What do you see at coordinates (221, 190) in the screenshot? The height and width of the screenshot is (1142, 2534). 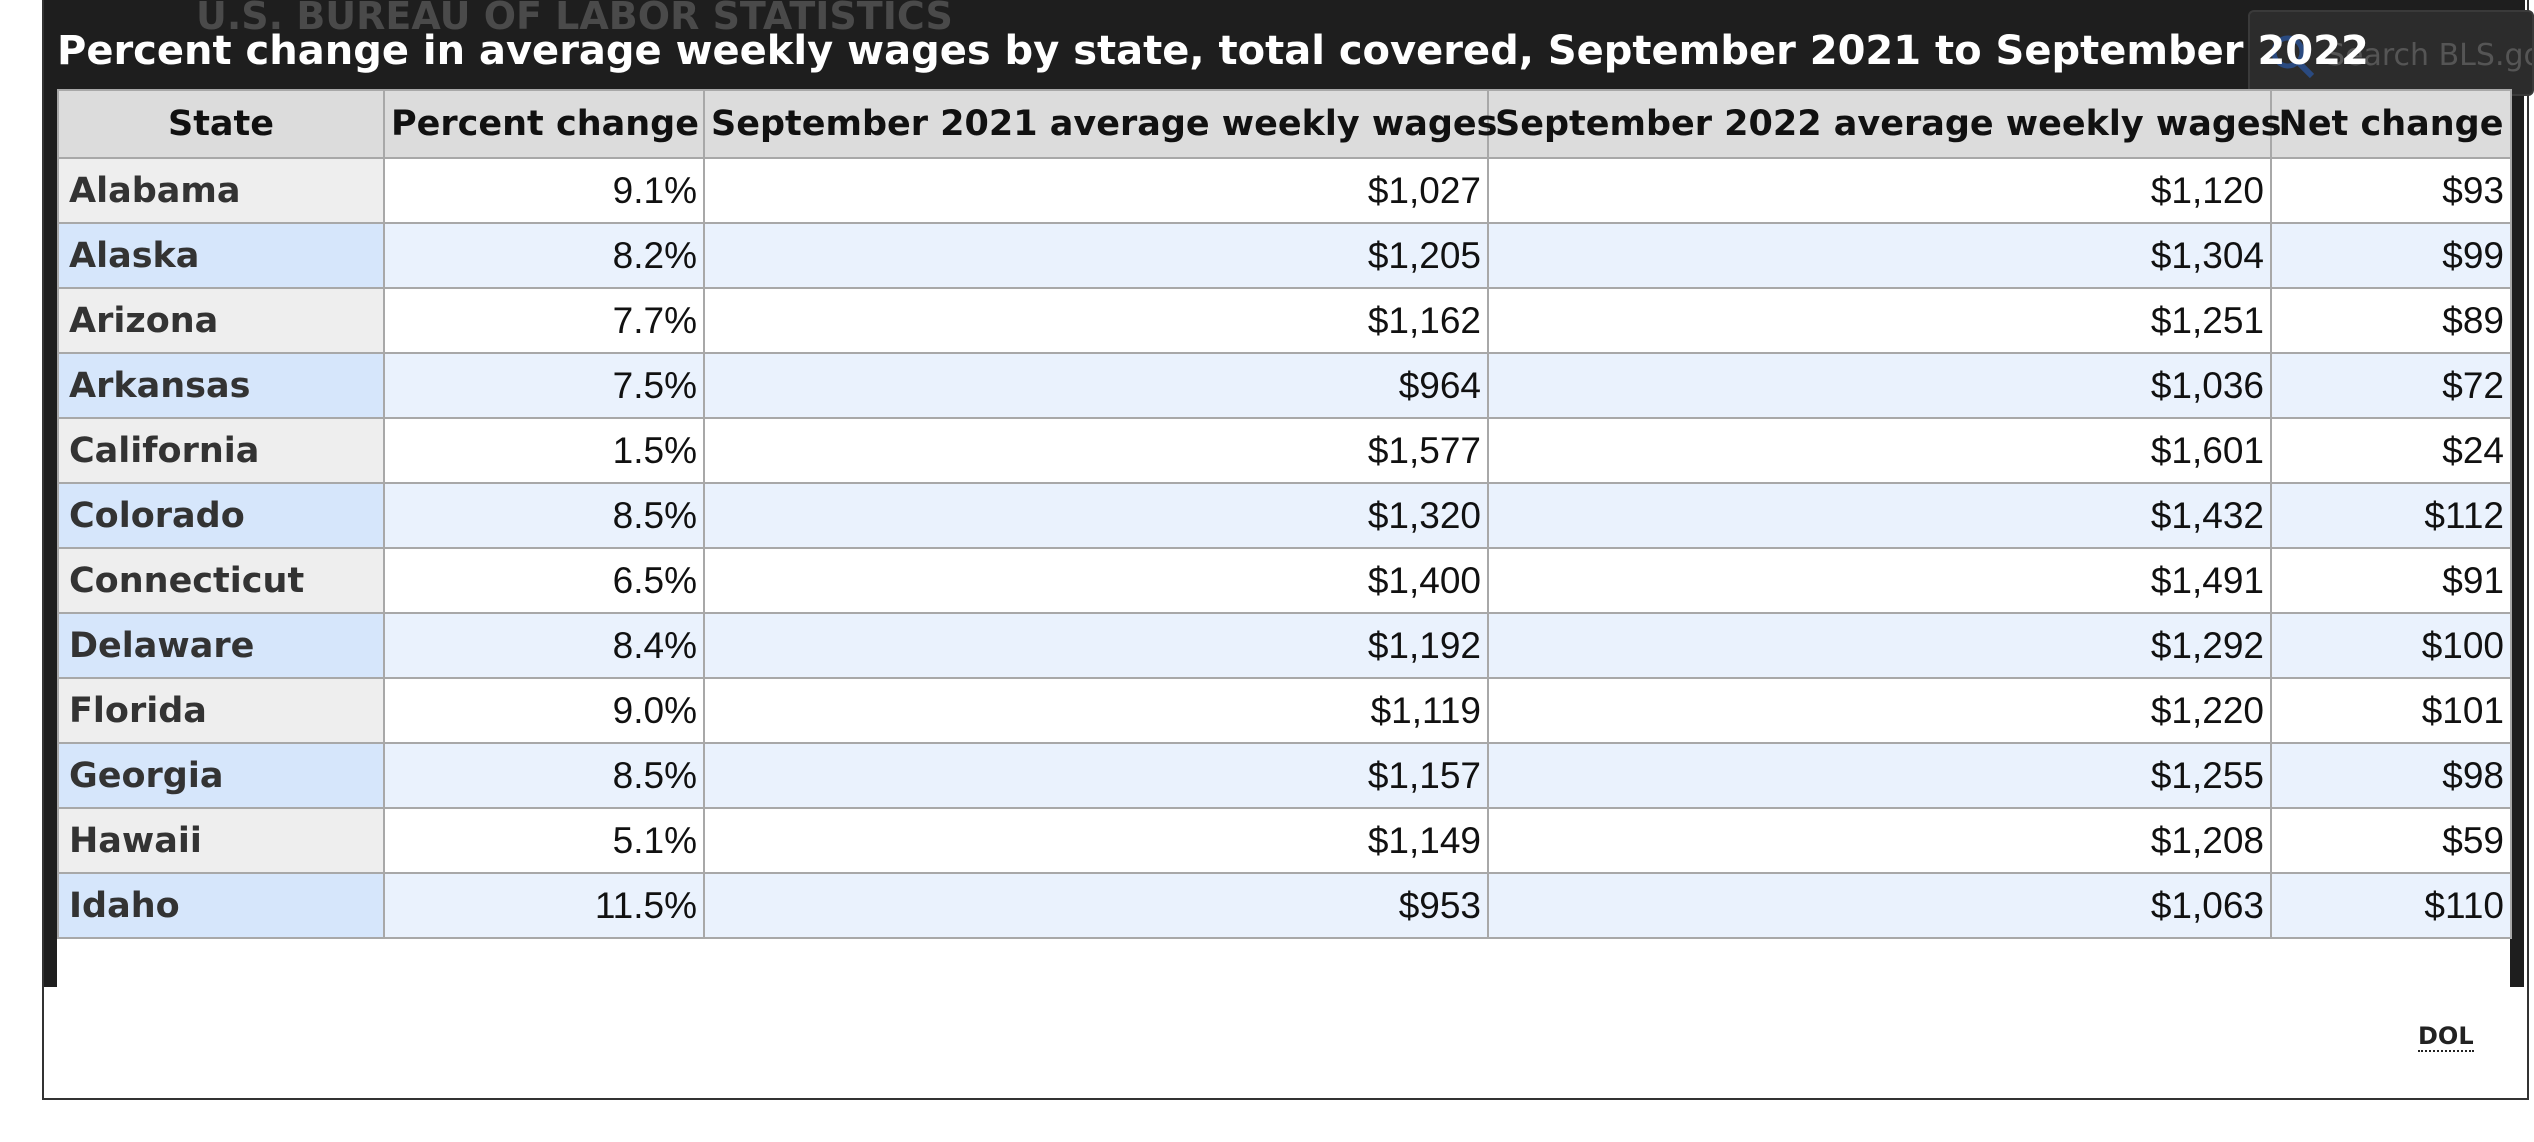 I see `state-cell: Alabama` at bounding box center [221, 190].